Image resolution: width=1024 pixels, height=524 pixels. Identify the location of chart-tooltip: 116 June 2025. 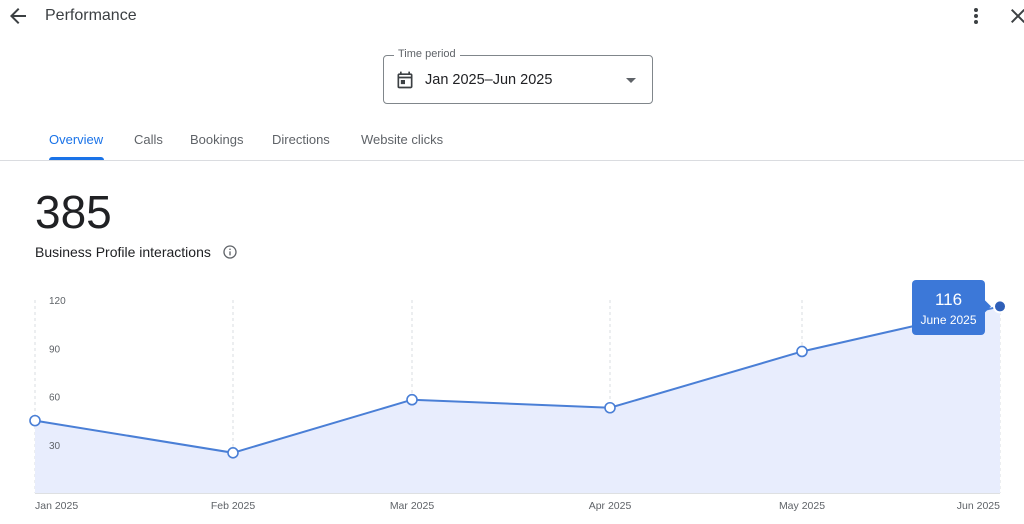
(951, 307).